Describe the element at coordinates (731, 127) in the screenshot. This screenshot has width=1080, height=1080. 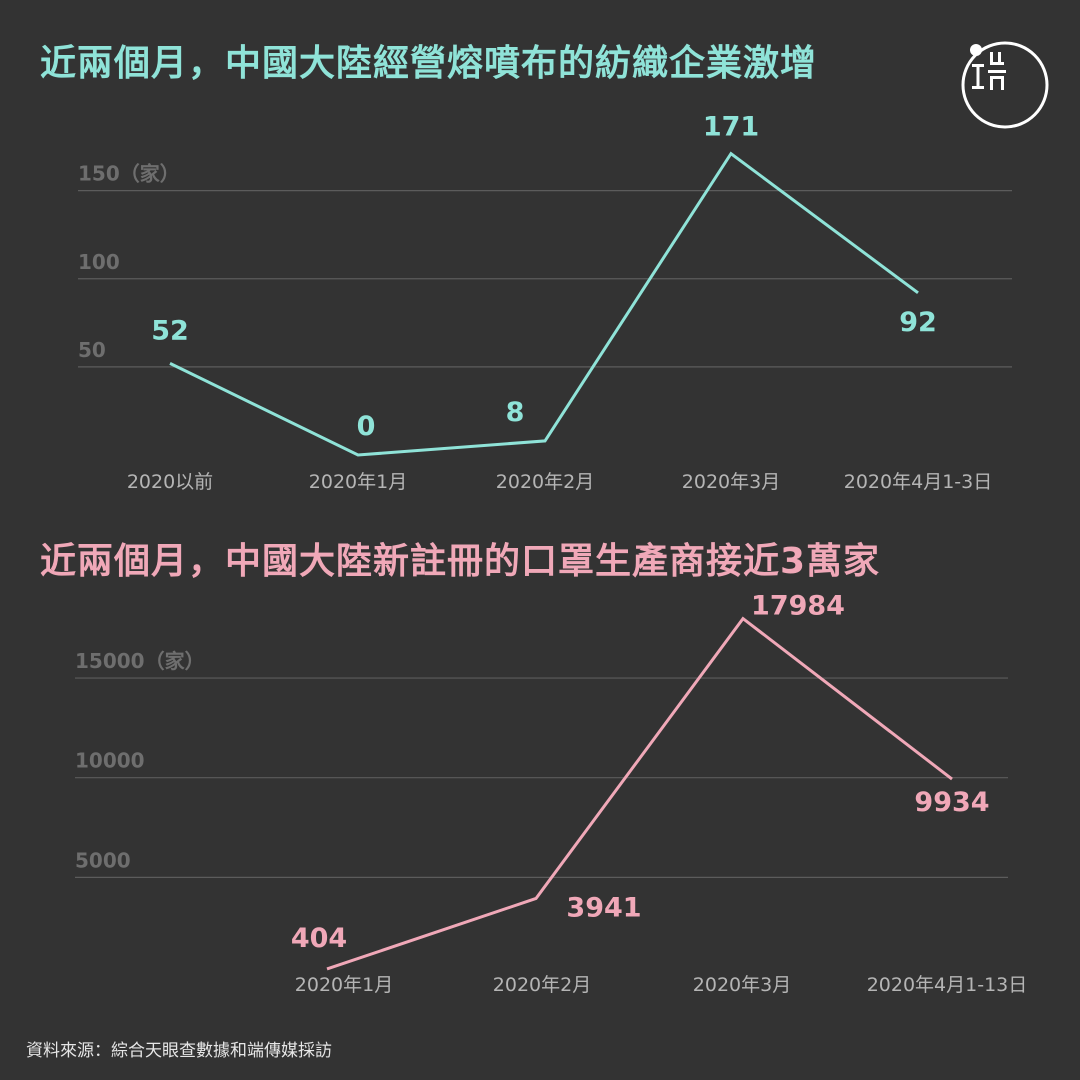
I see `data-label: 171` at that location.